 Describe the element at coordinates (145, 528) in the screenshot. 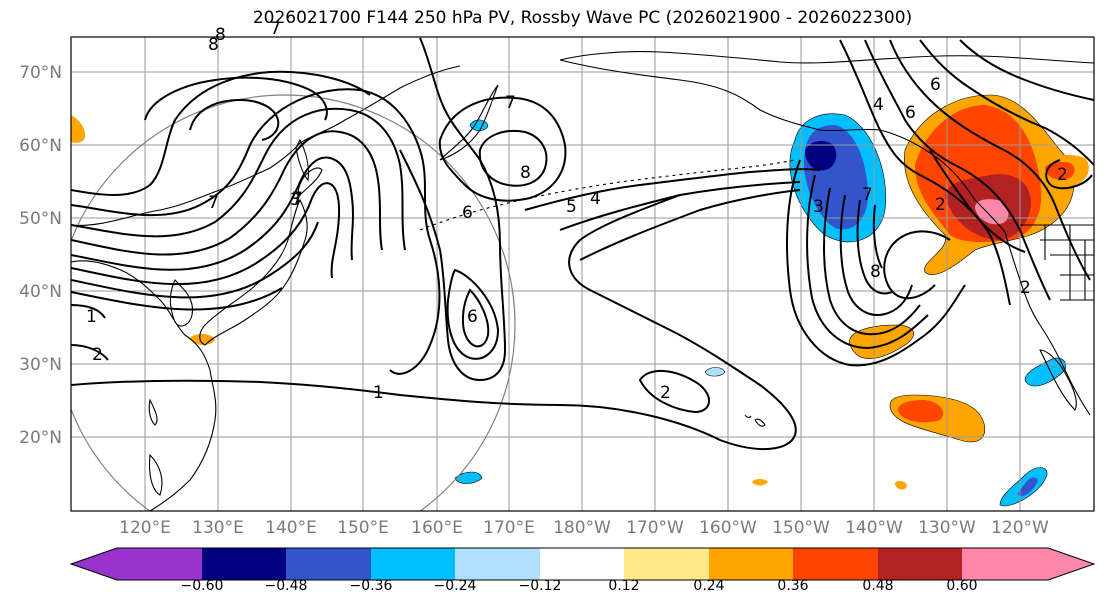

I see `lon-label: 120°E` at that location.